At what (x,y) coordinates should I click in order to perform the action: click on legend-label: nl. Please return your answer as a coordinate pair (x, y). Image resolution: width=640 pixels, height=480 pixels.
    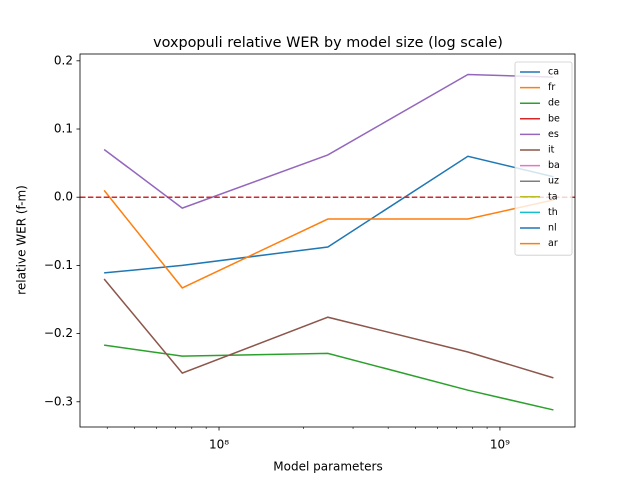
    Looking at the image, I should click on (552, 228).